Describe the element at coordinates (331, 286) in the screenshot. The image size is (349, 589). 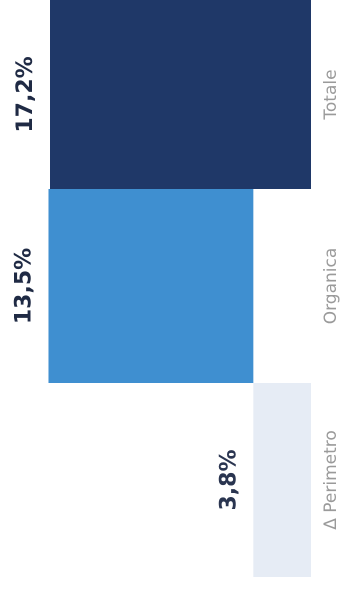
I see `category-label-2: Organica` at that location.